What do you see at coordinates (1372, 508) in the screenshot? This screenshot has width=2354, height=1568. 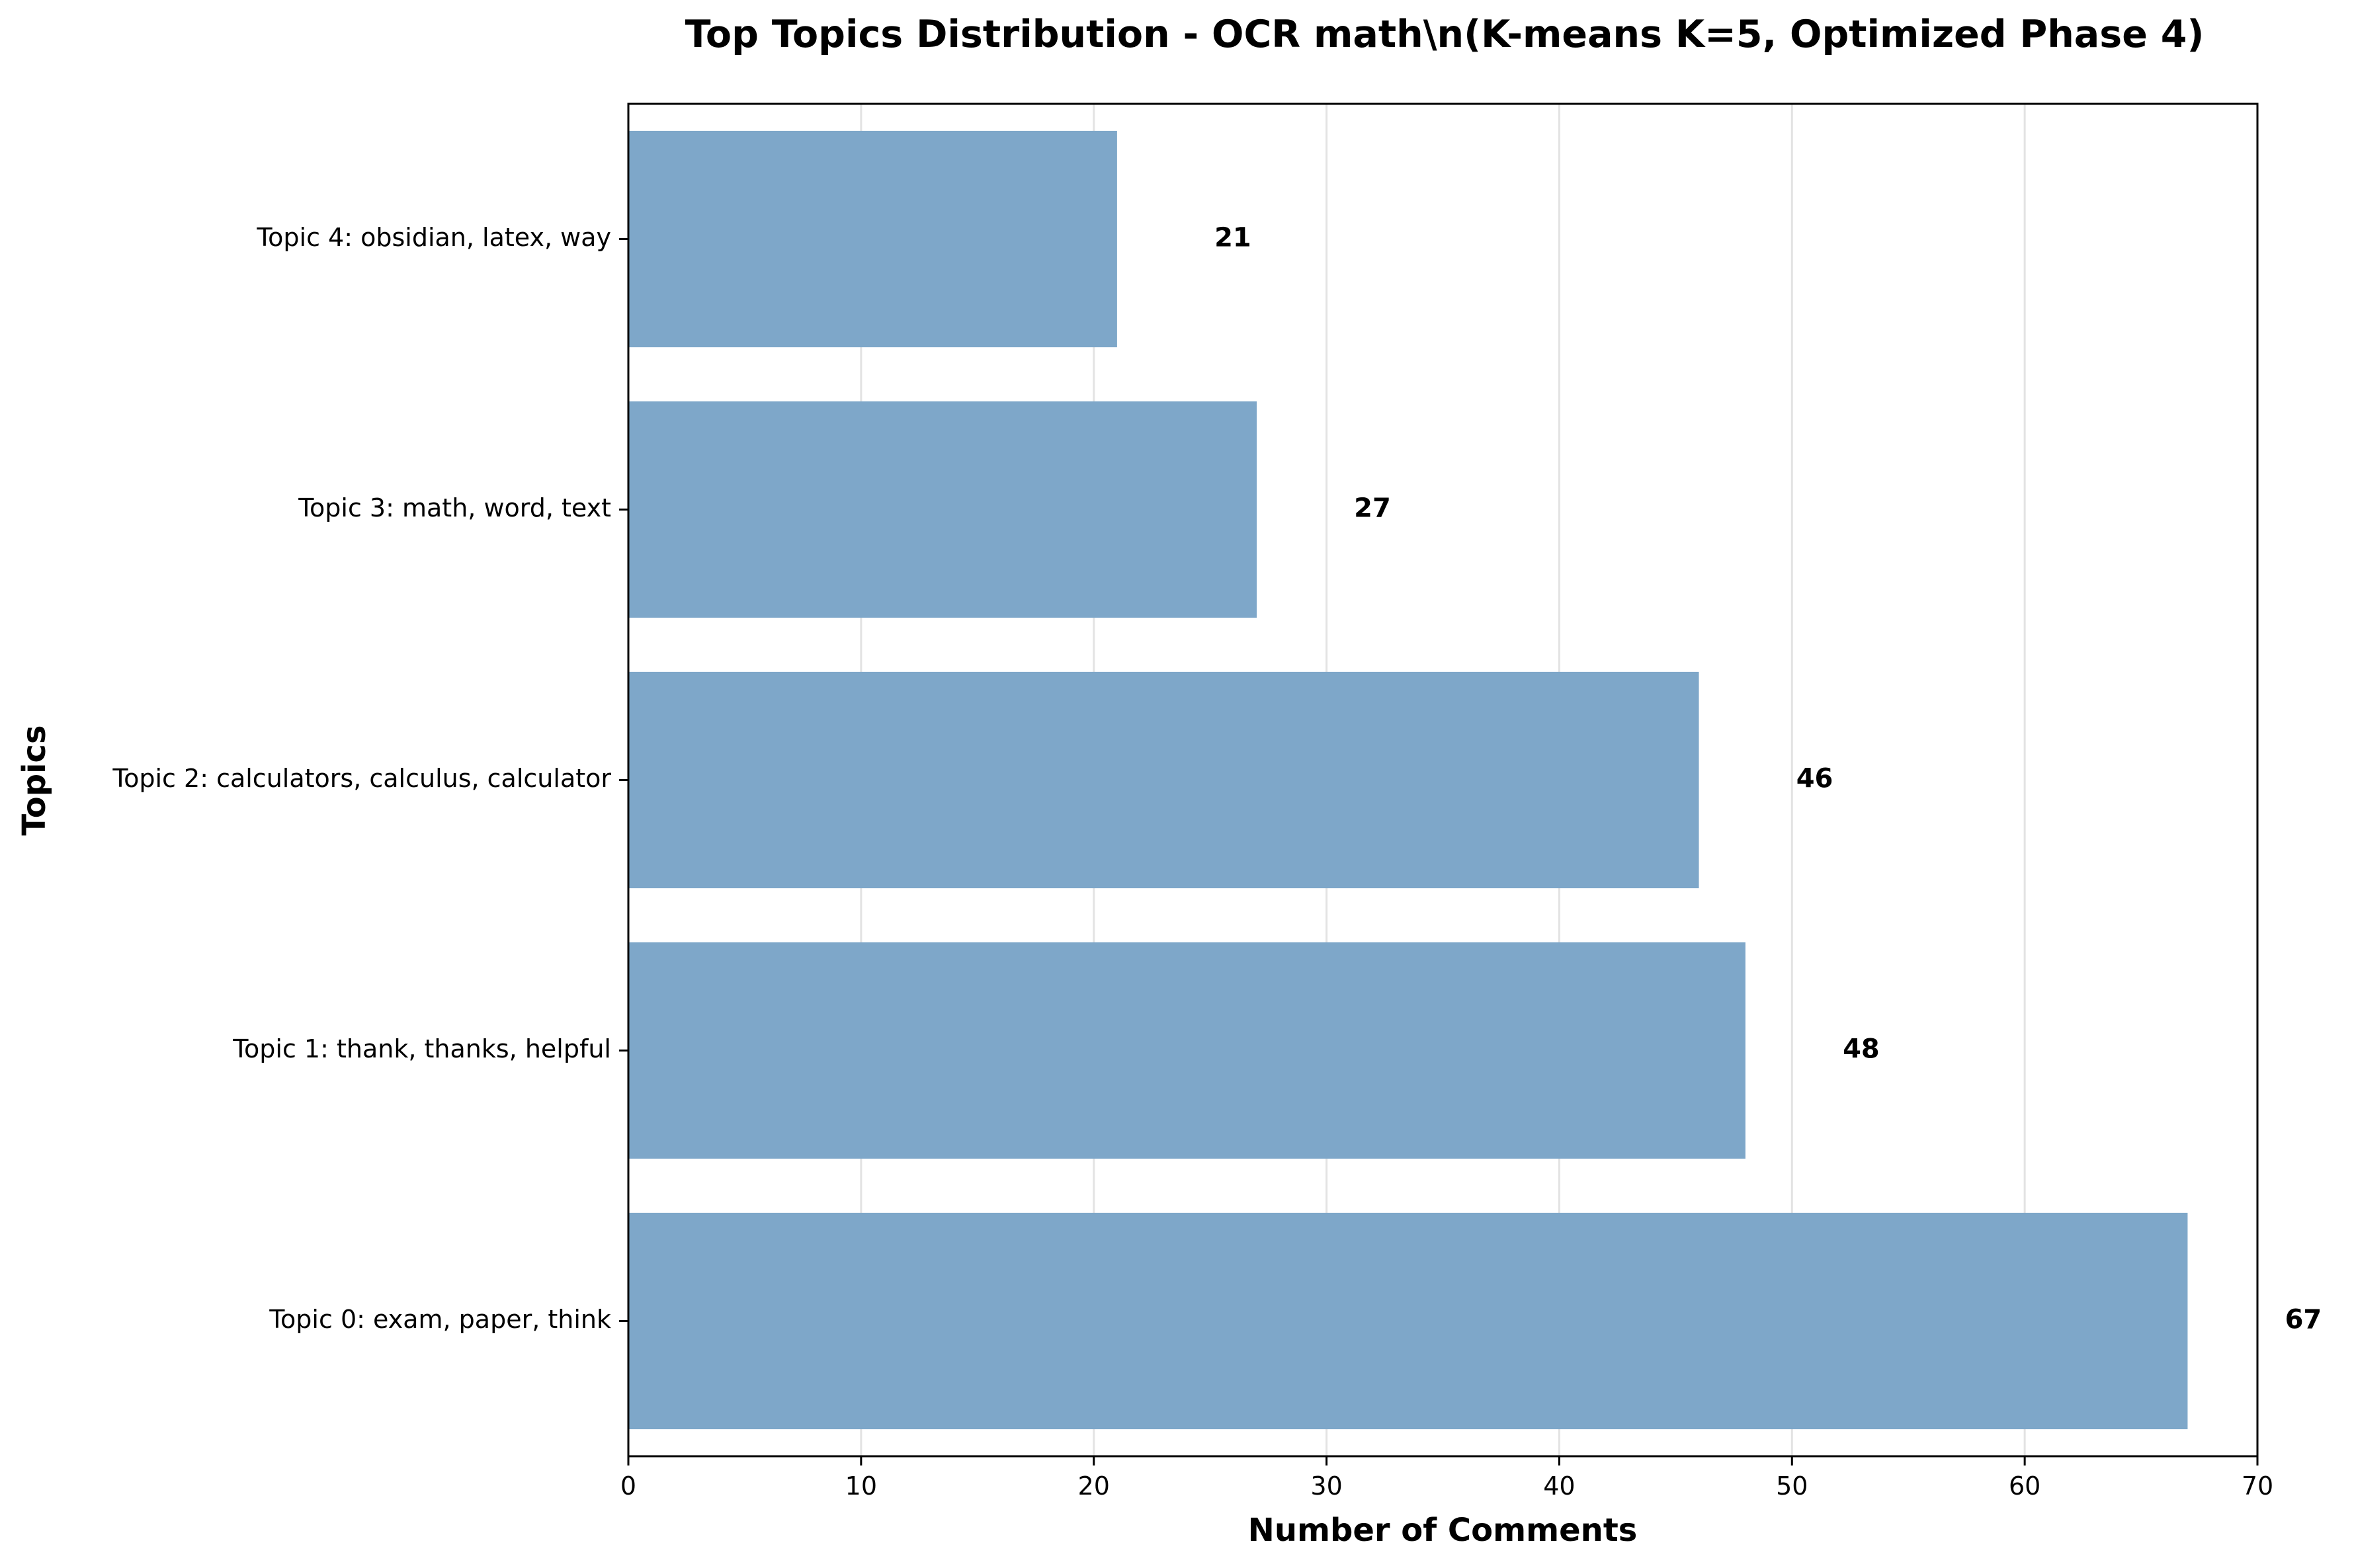 I see `data-label: 27` at bounding box center [1372, 508].